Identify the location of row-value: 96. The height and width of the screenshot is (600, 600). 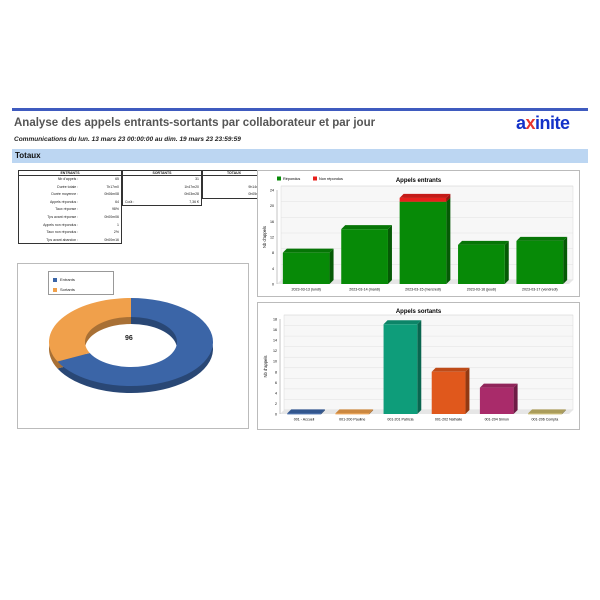
(234, 180).